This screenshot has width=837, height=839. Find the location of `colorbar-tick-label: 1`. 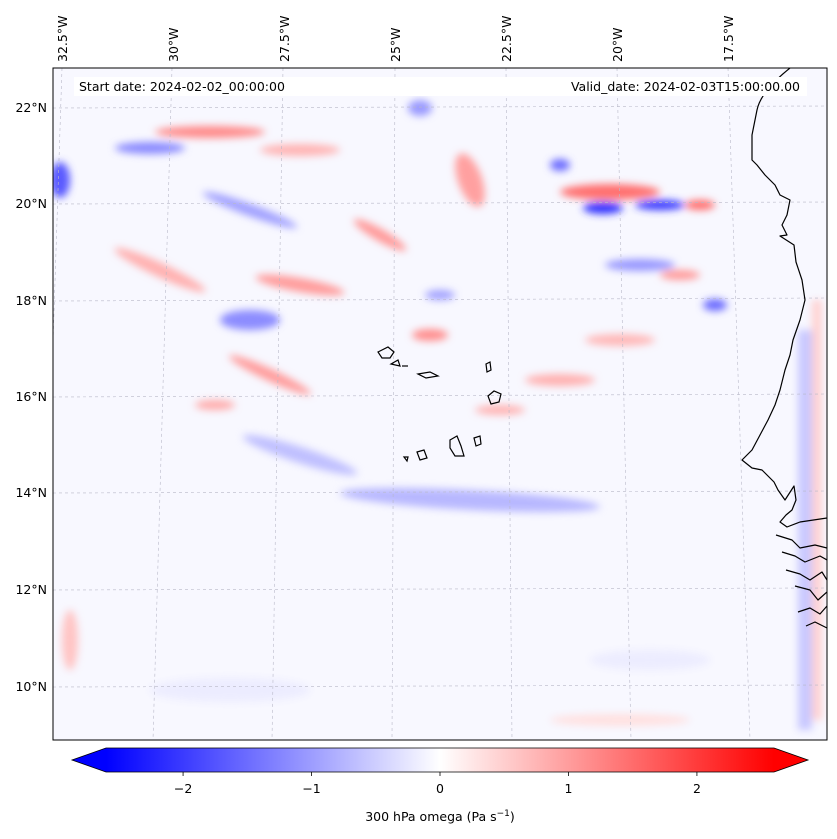

colorbar-tick-label: 1 is located at coordinates (568, 788).